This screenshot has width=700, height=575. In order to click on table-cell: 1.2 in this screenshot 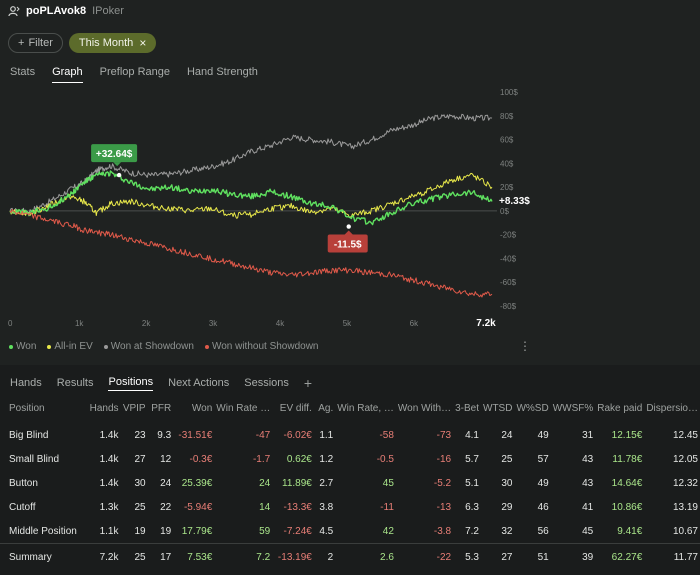, I will do `click(326, 459)`.